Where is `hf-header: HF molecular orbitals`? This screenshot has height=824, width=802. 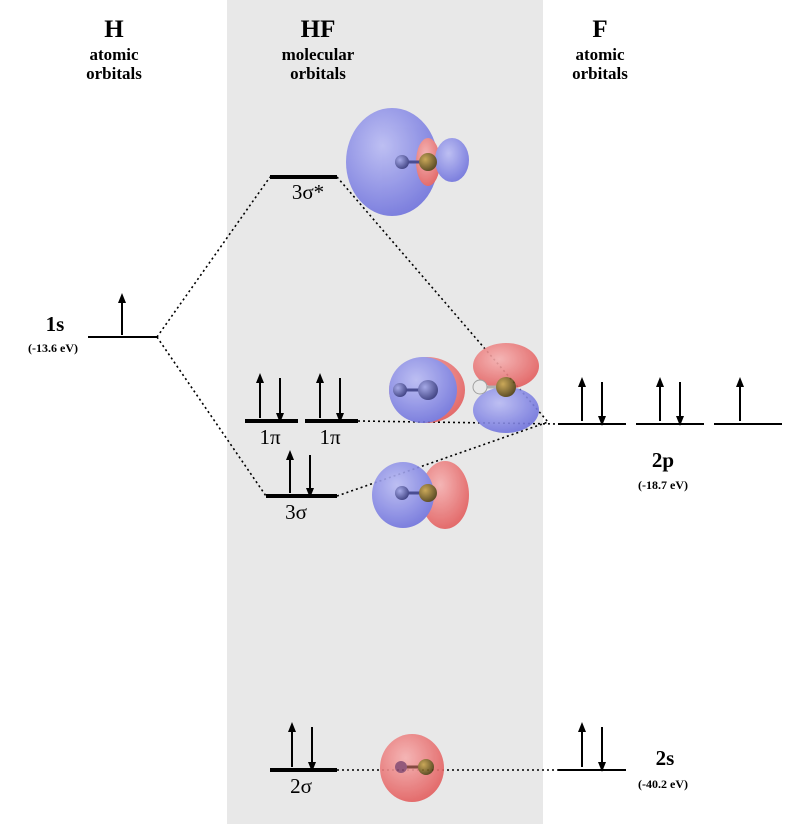
hf-header: HF molecular orbitals is located at coordinates (318, 50).